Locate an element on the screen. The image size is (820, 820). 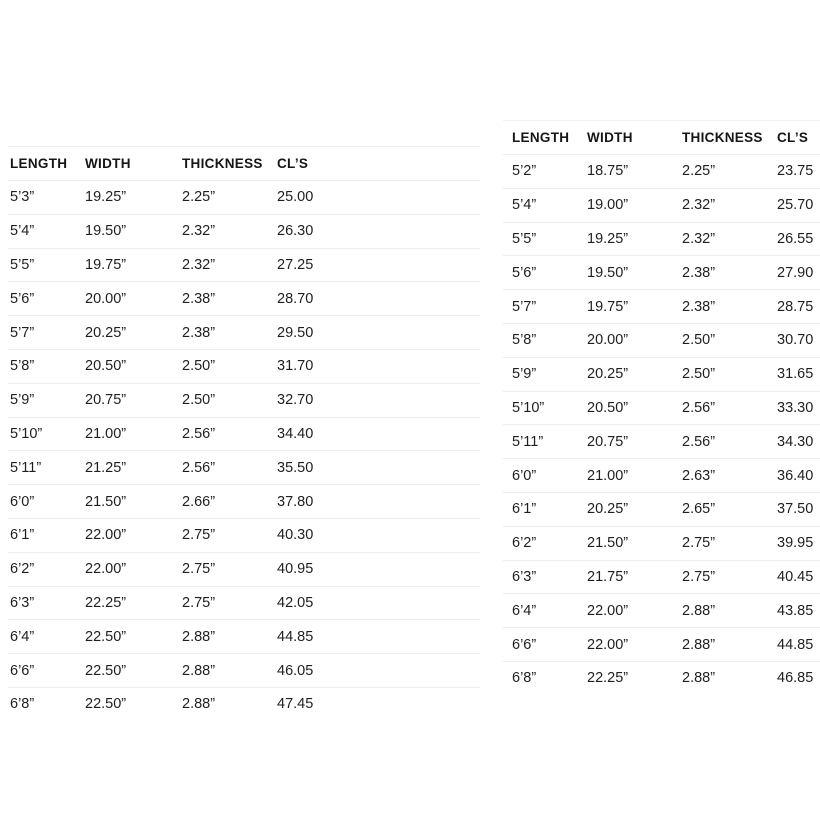
table-cell: 25.00 is located at coordinates (295, 197).